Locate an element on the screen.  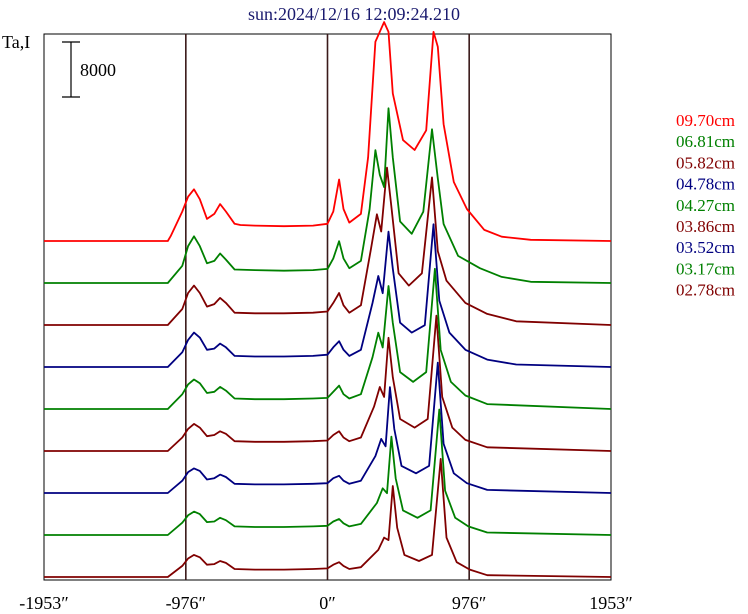
scale-bar: 8000 is located at coordinates (89, 69).